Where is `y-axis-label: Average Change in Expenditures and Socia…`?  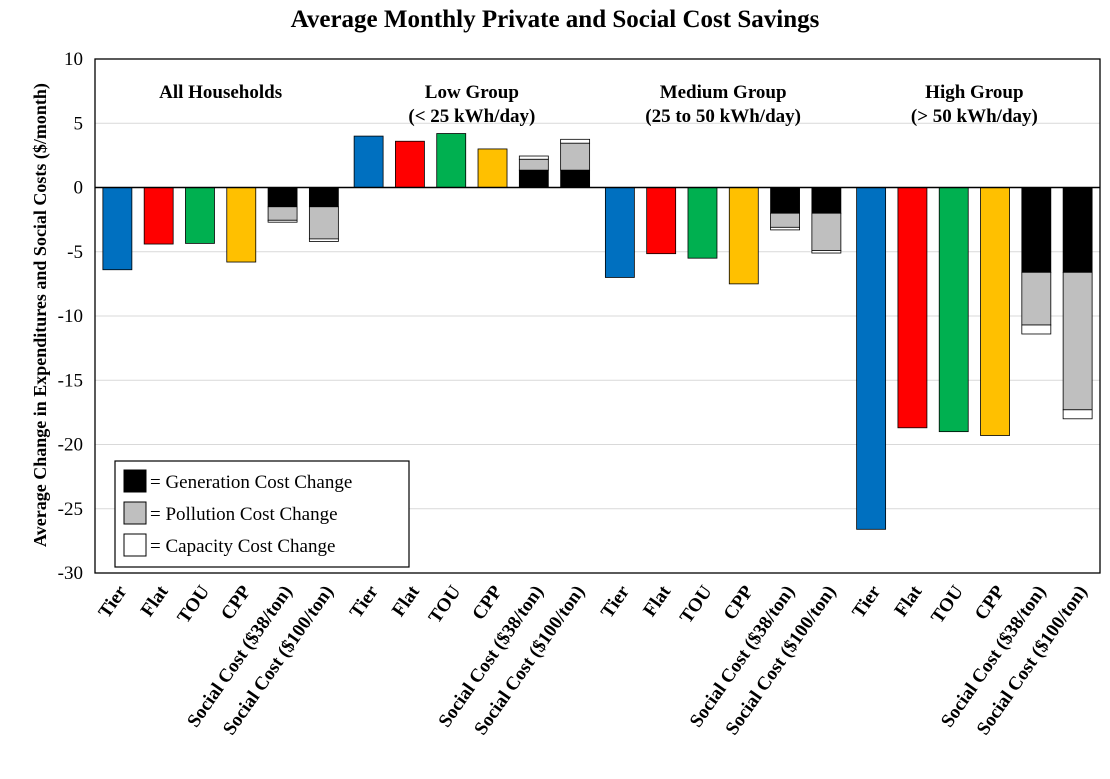 y-axis-label: Average Change in Expenditures and Socia… is located at coordinates (40, 315).